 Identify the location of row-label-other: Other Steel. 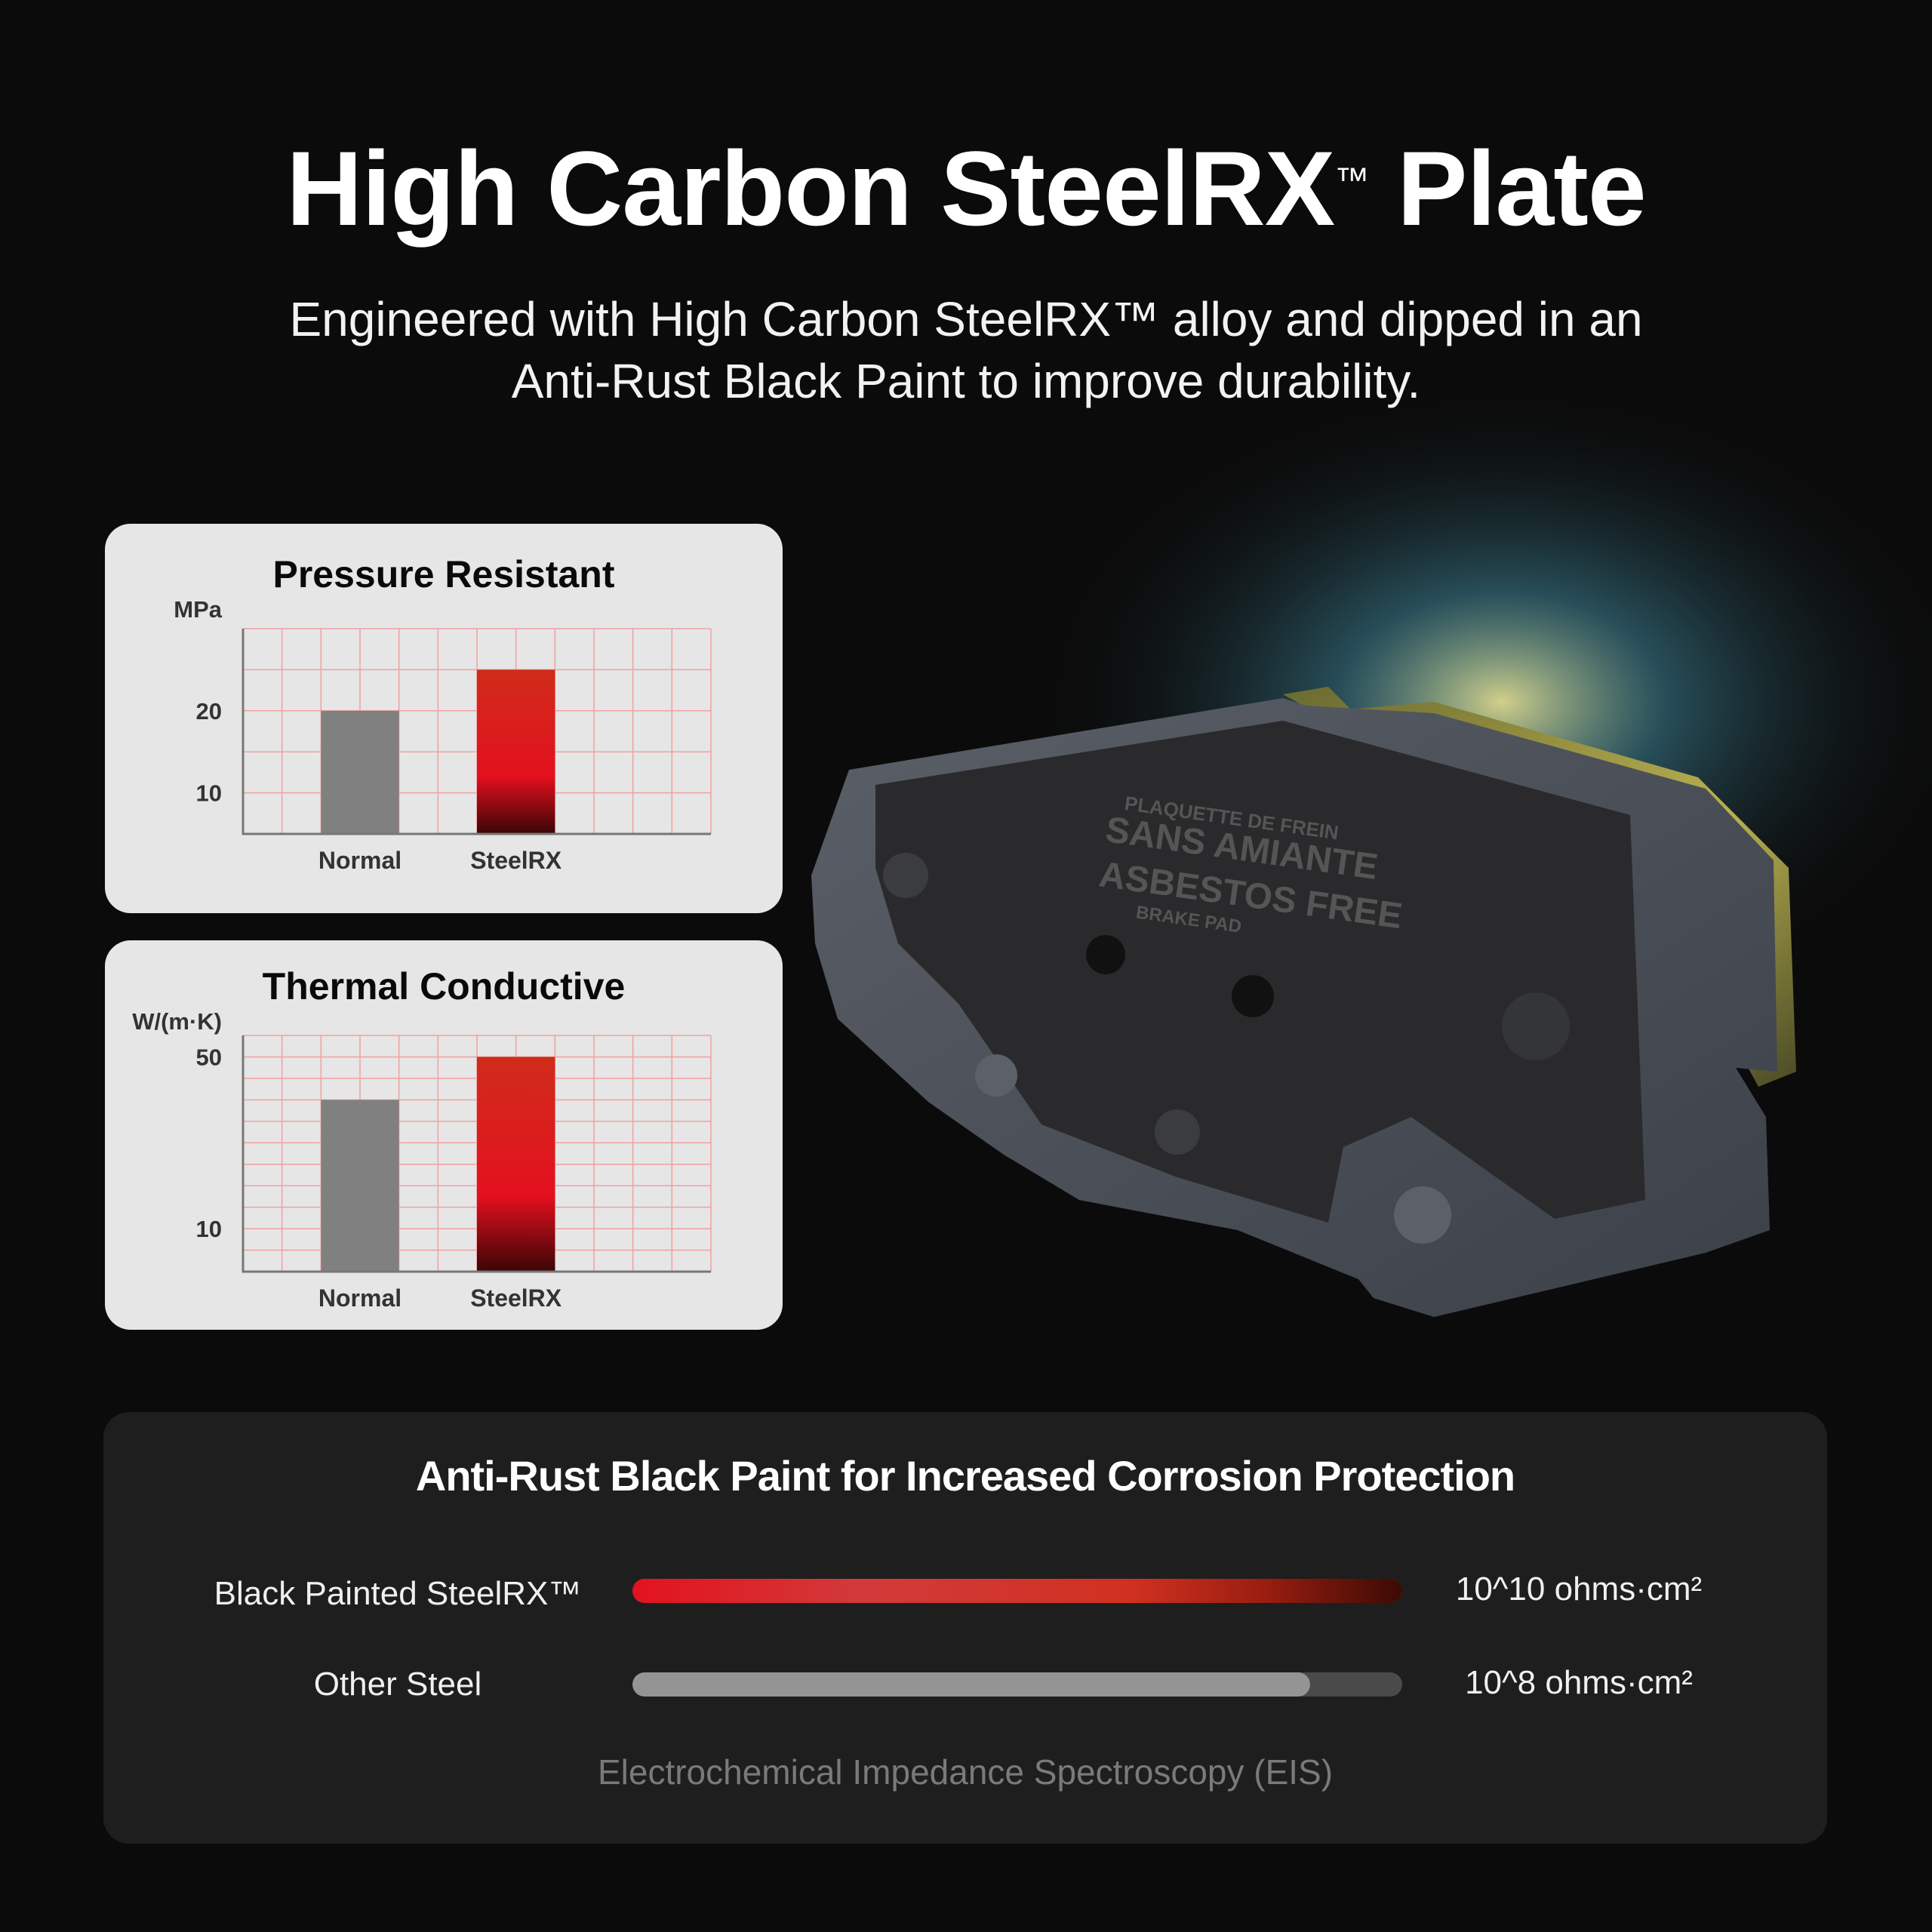
(397, 1684).